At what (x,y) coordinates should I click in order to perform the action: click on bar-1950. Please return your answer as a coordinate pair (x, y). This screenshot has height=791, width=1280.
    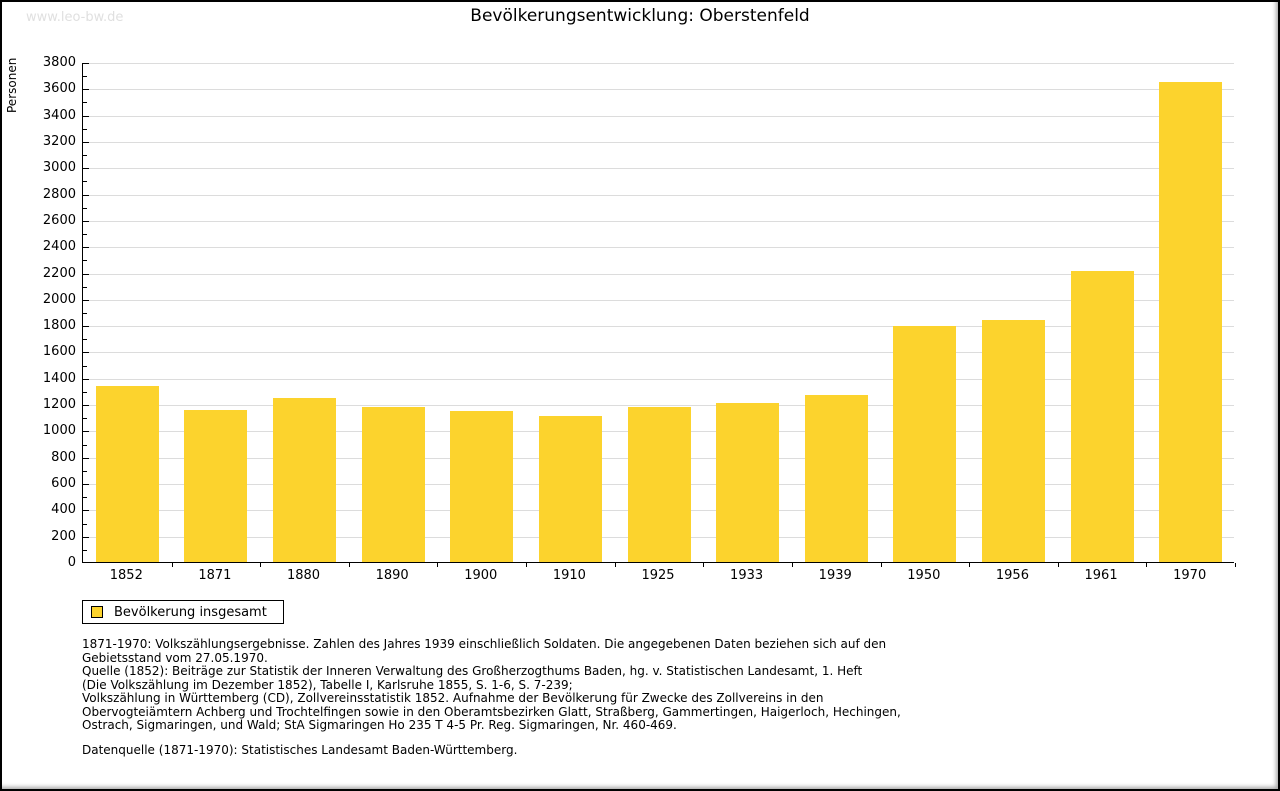
    Looking at the image, I should click on (925, 444).